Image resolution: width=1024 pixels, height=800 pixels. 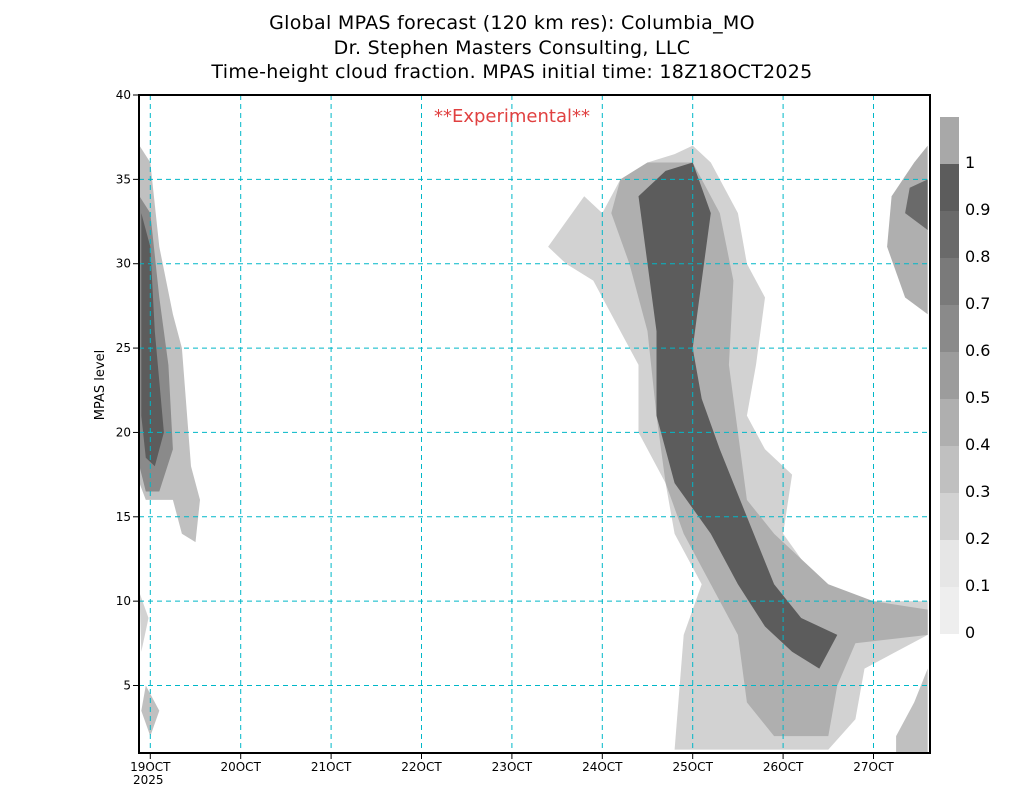 What do you see at coordinates (240, 767) in the screenshot?
I see `x-tick-label: 20OCT` at bounding box center [240, 767].